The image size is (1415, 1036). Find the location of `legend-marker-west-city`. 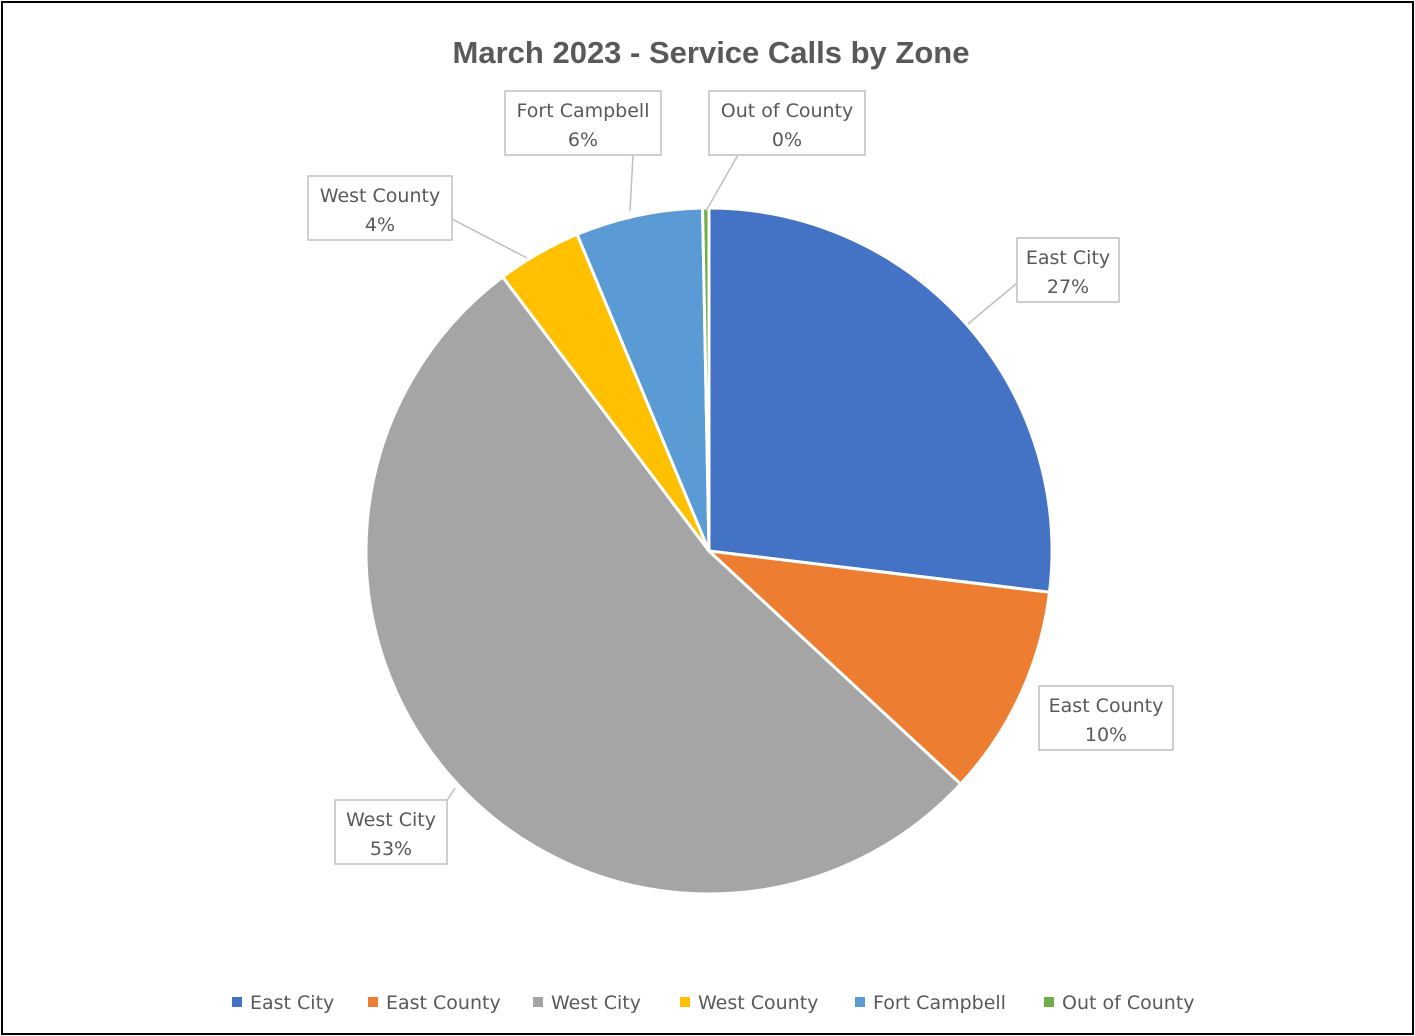

legend-marker-west-city is located at coordinates (538, 1002).